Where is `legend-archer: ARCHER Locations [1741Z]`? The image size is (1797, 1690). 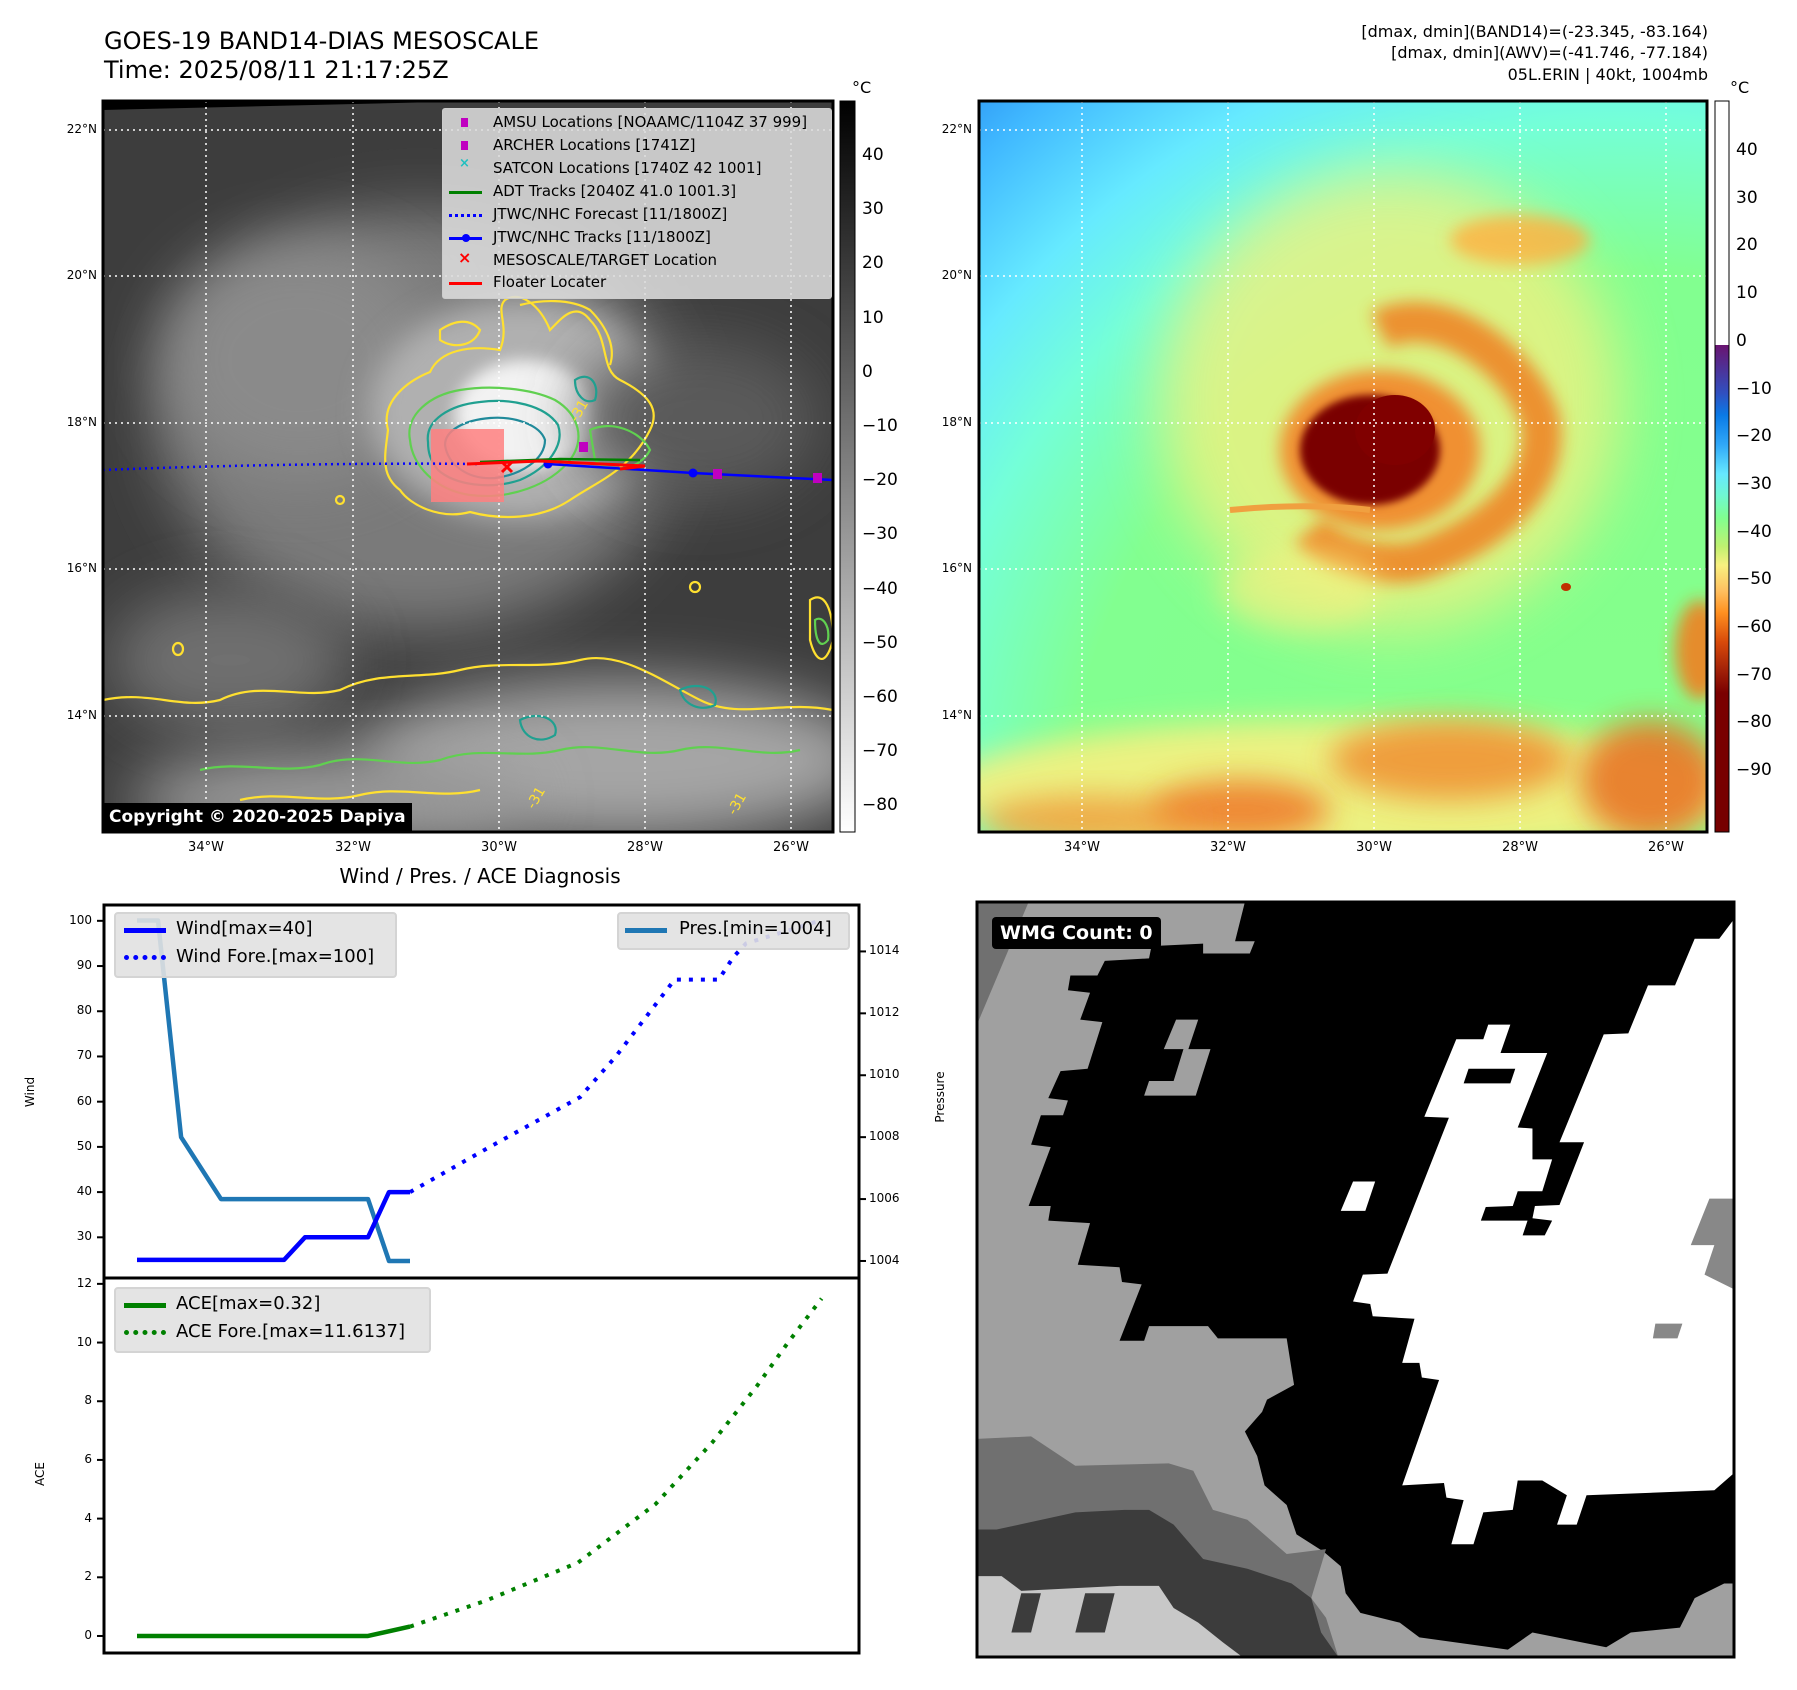
legend-archer: ARCHER Locations [1741Z] is located at coordinates (594, 145).